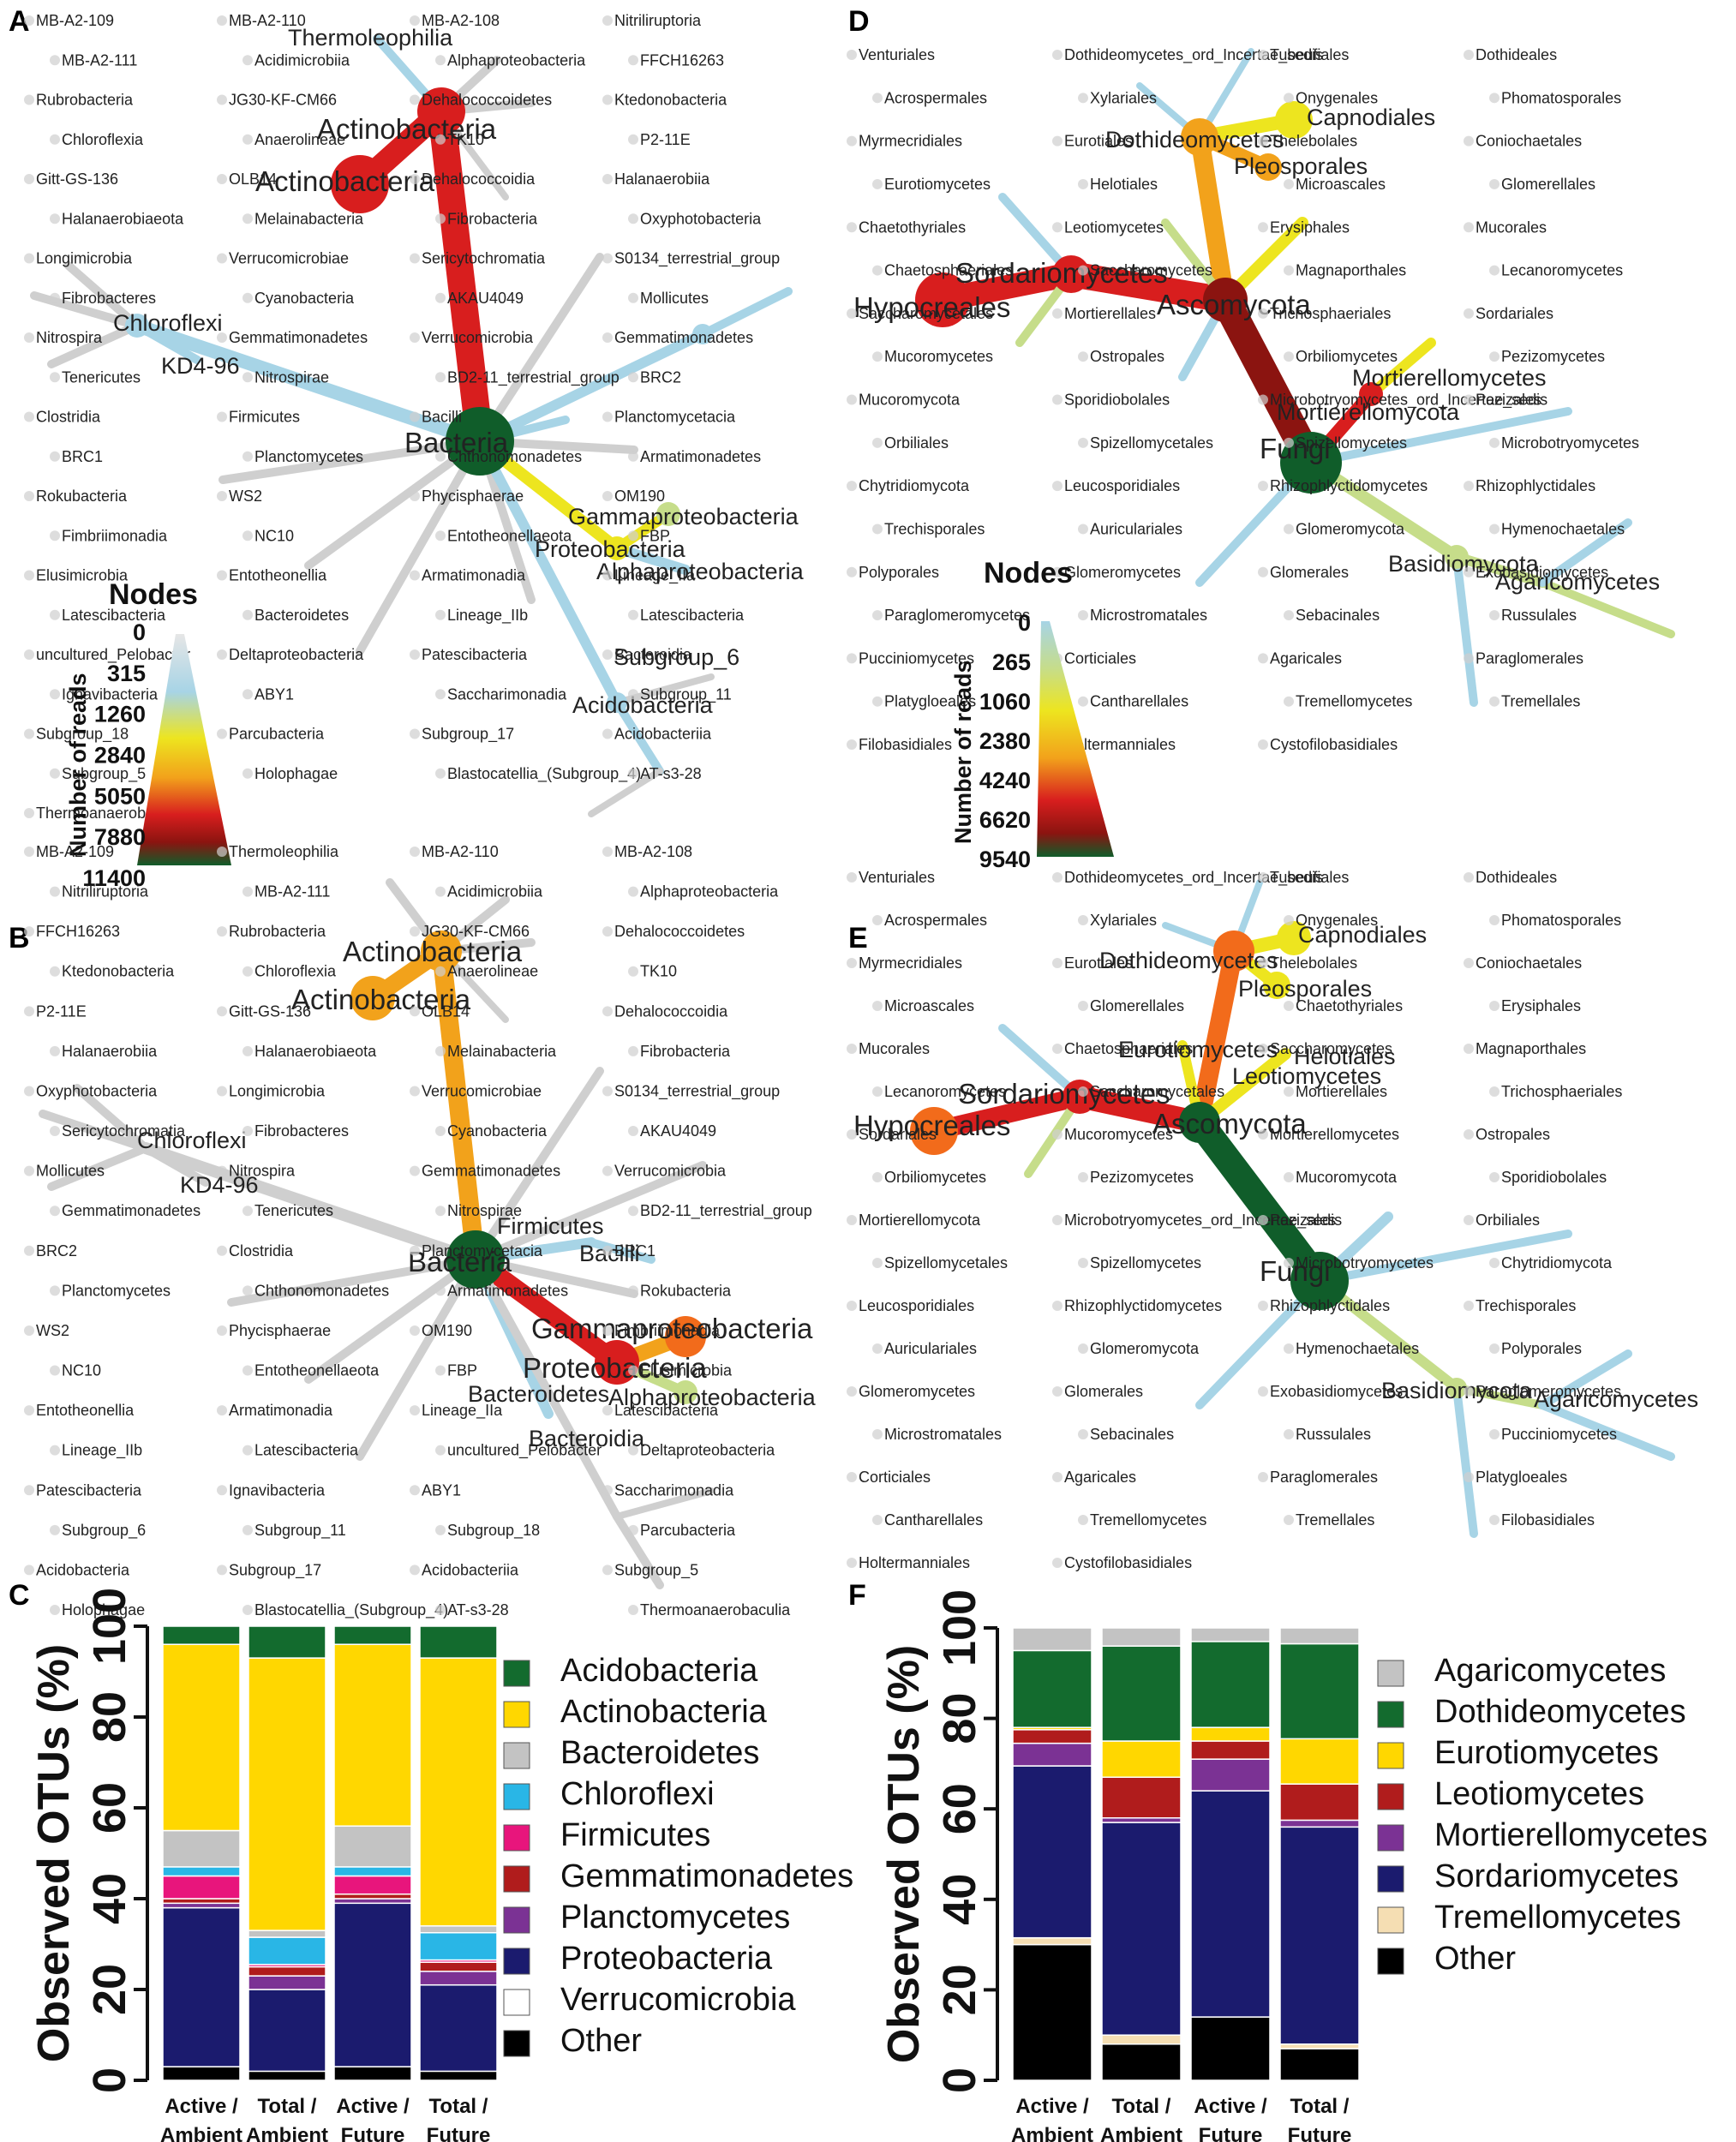 Image resolution: width=1736 pixels, height=2142 pixels. I want to click on tree-label: Pezizomycetes, so click(1142, 1177).